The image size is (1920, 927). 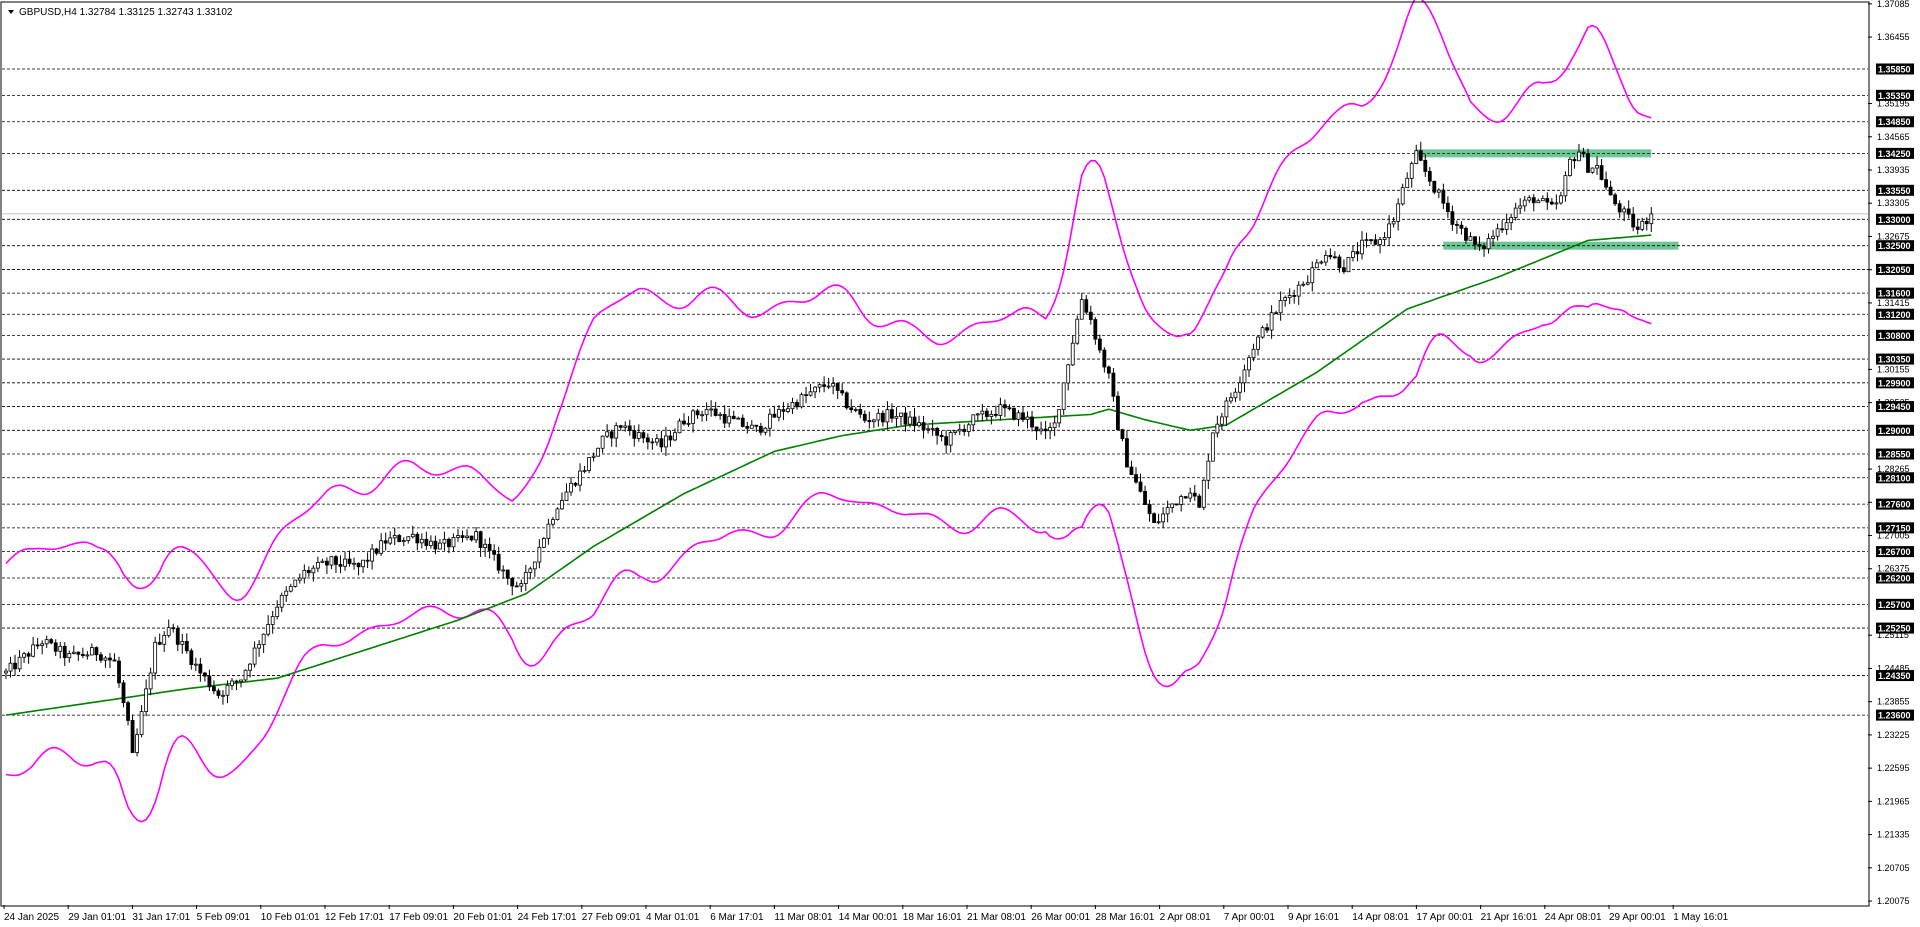 I want to click on level-price-label: 1.31600, so click(x=1895, y=293).